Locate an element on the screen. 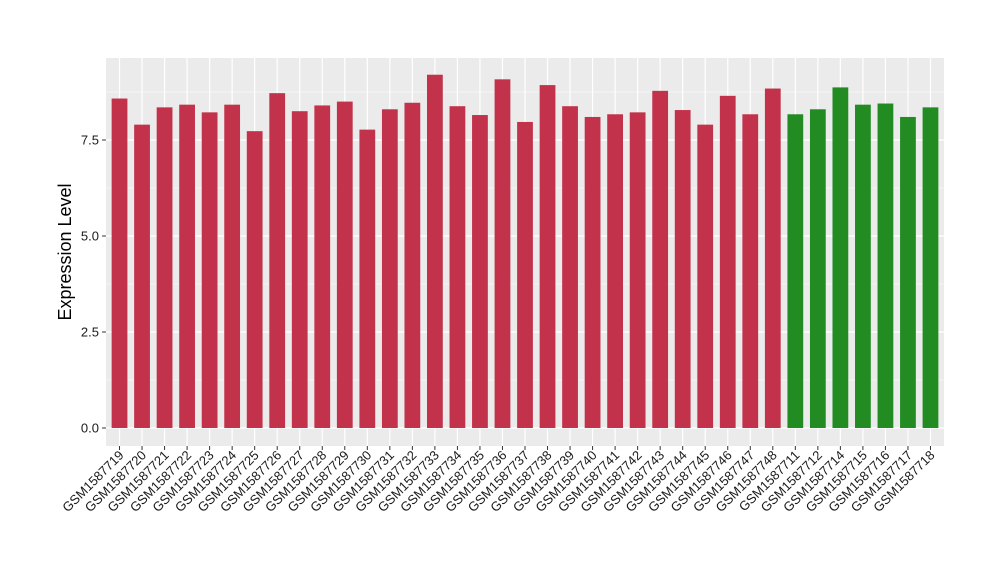 Image resolution: width=1000 pixels, height=580 pixels. bar-GSM1587715 is located at coordinates (863, 266).